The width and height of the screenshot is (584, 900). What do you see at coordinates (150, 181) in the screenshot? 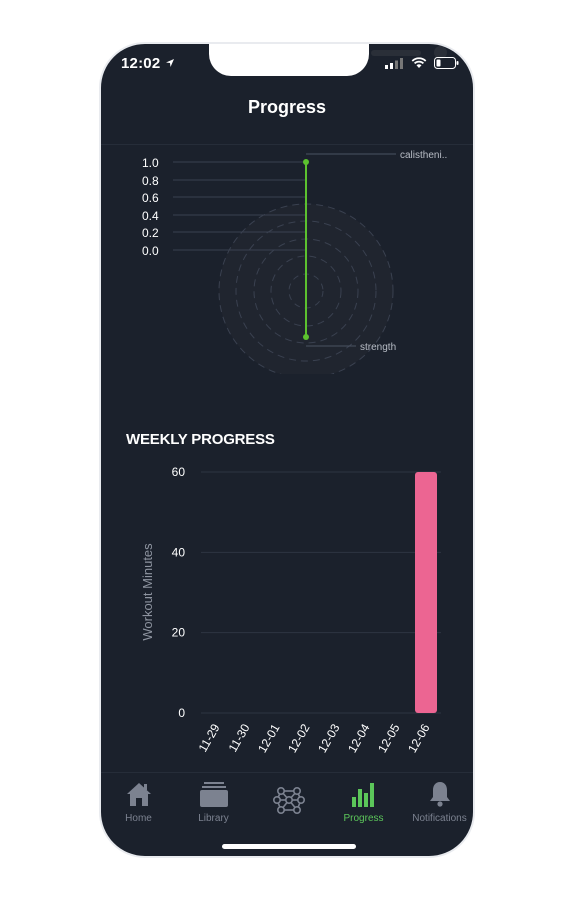
I see `scale-label: 0.8` at bounding box center [150, 181].